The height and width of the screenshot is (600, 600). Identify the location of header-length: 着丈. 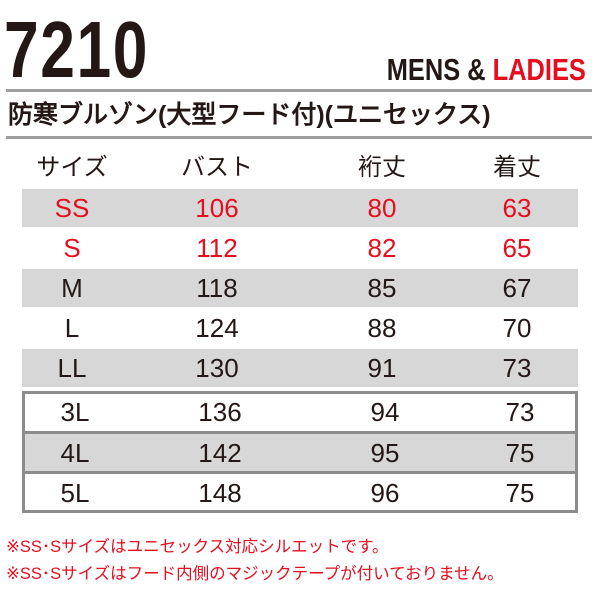
(517, 167).